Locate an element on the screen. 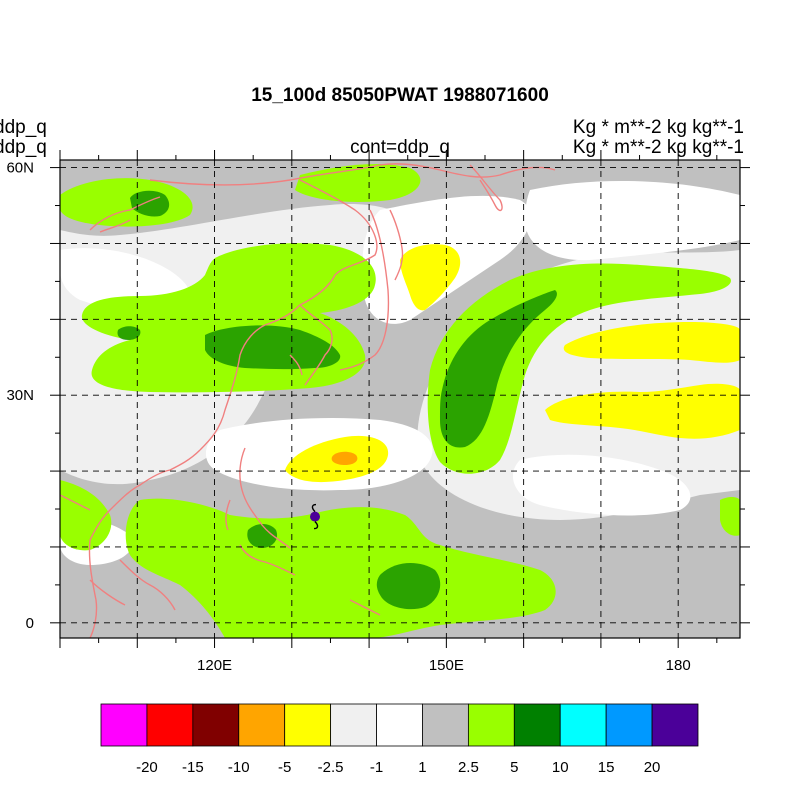 This screenshot has height=800, width=800. orange-region is located at coordinates (344, 458).